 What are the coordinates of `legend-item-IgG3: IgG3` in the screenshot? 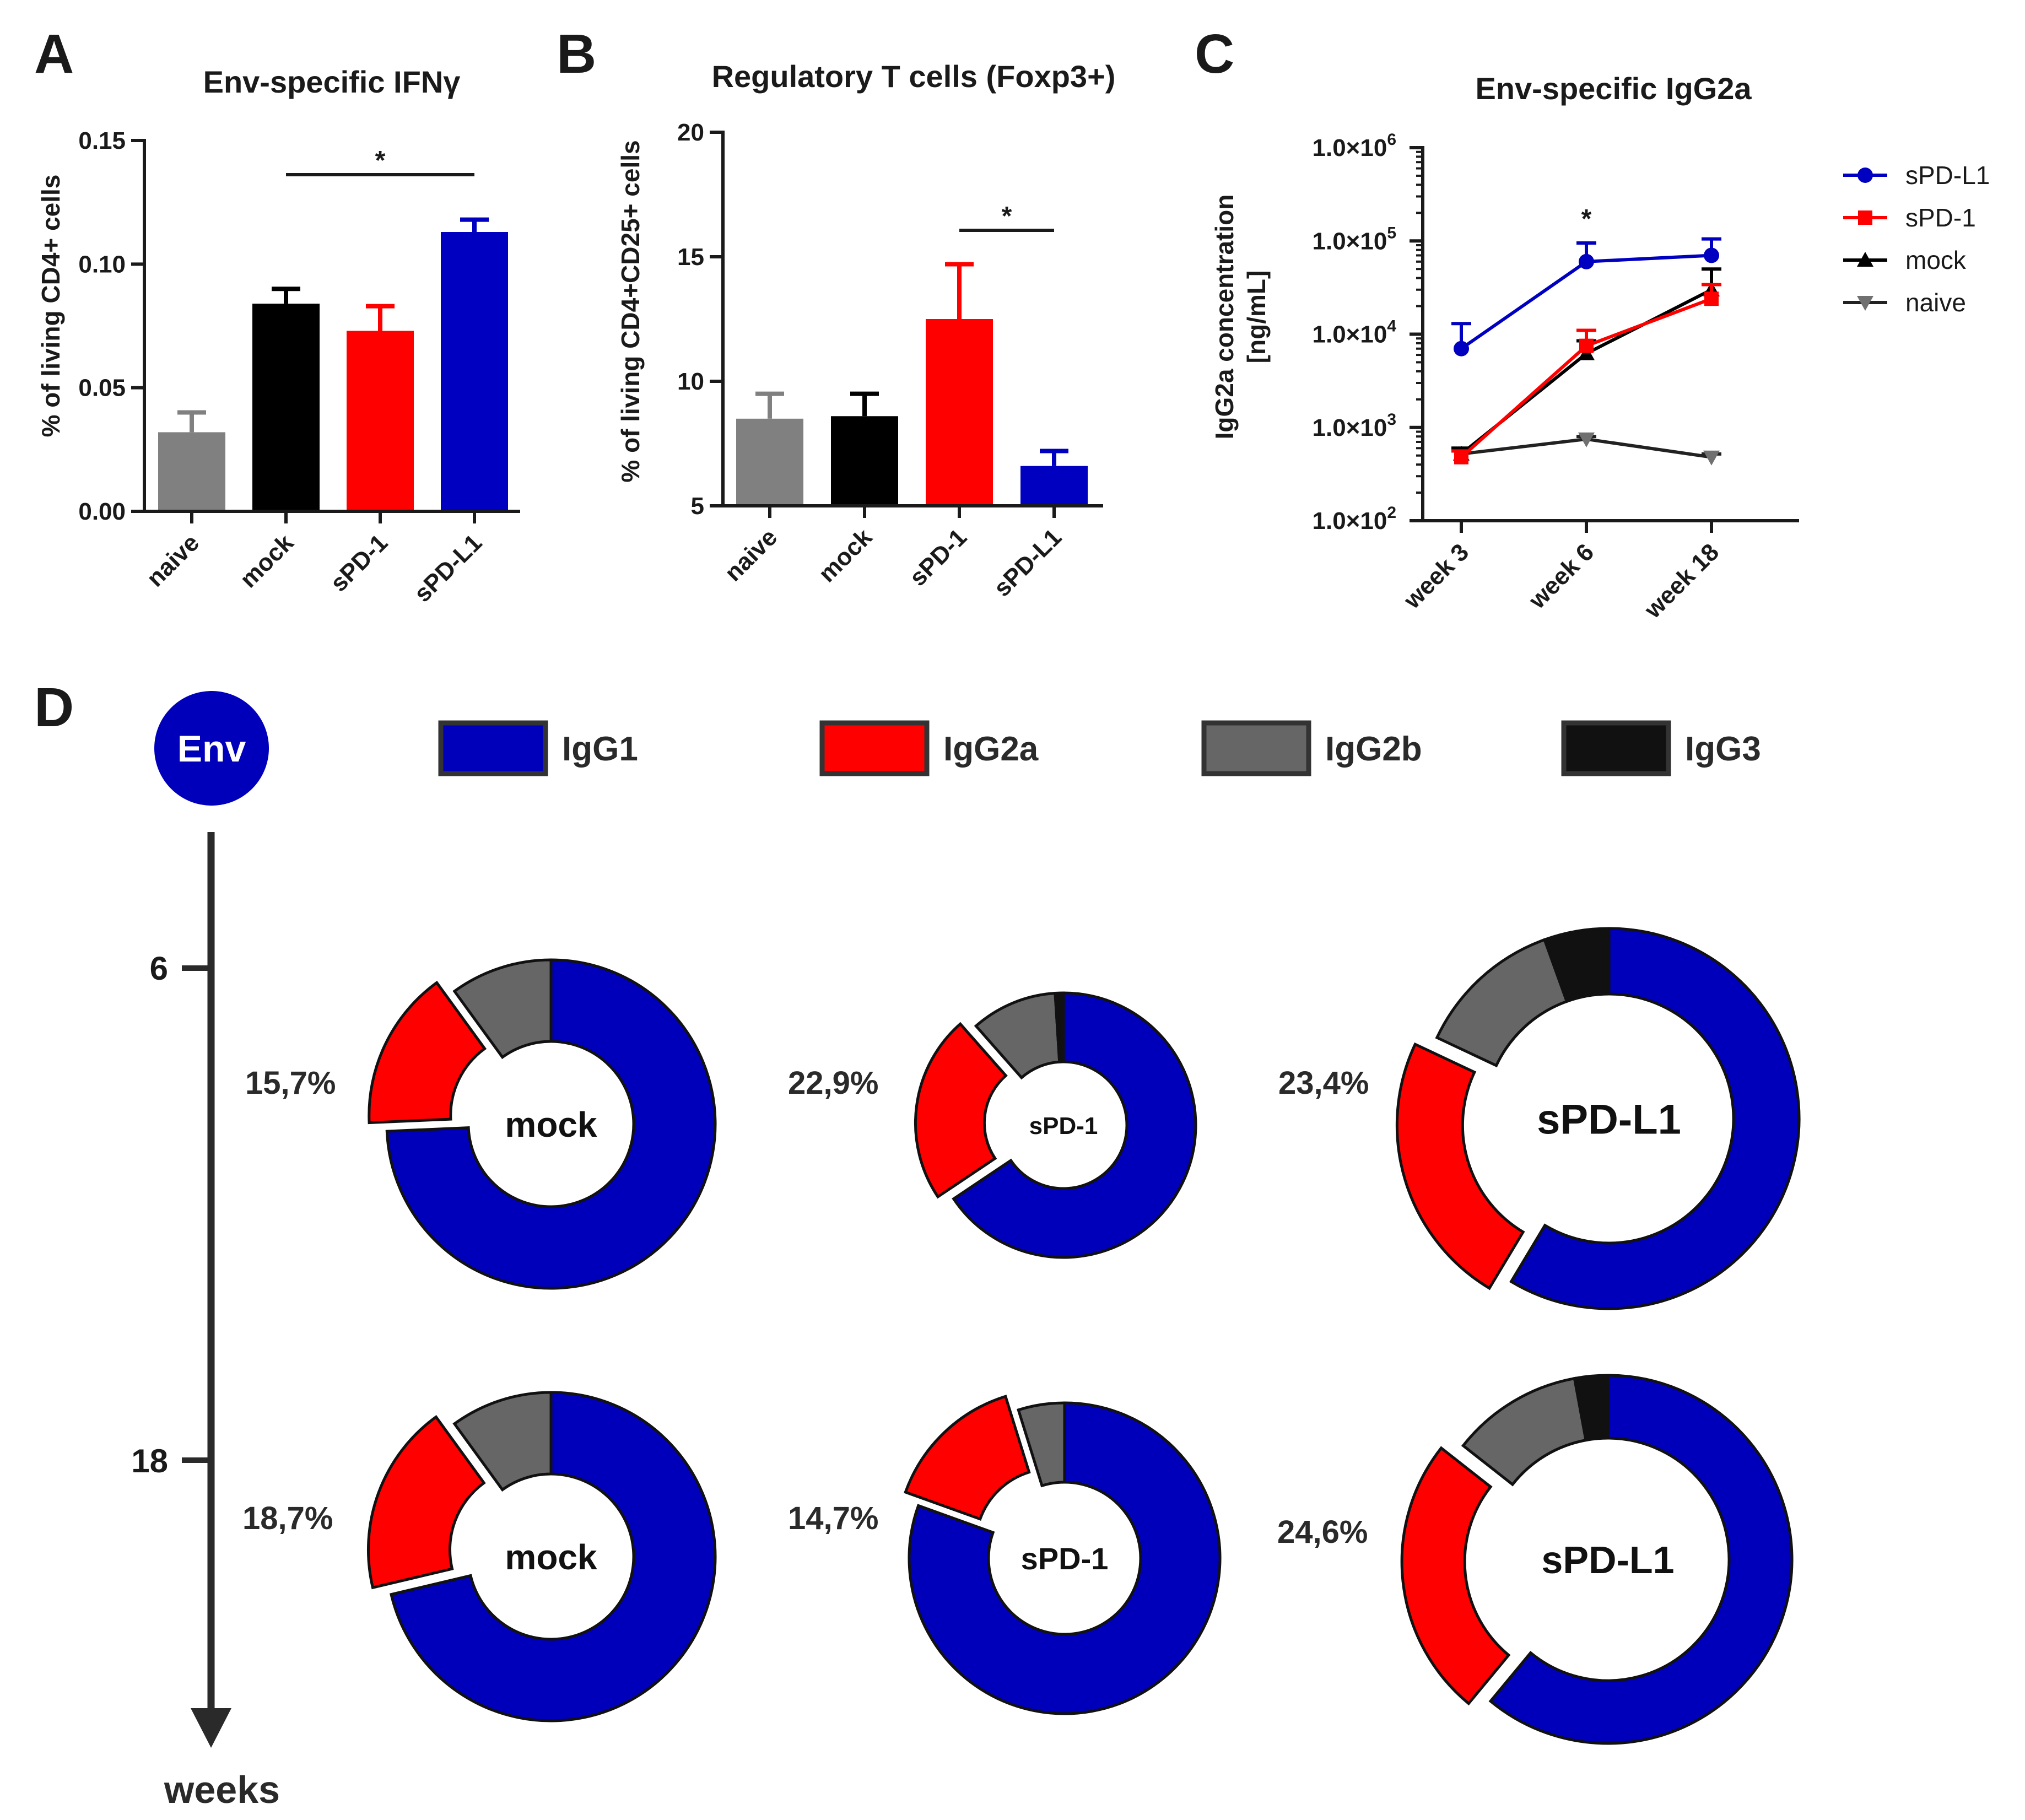 It's located at (1661, 748).